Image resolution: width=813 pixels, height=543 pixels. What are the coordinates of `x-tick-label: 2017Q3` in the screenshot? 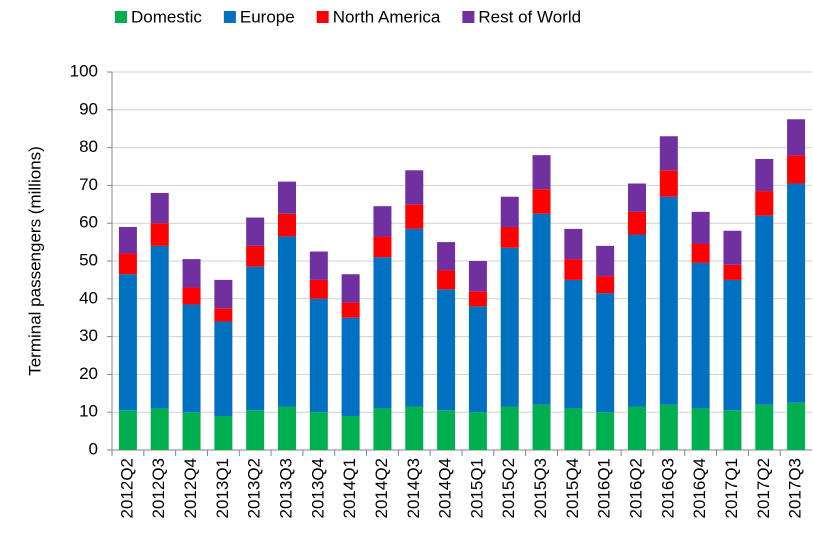 It's located at (795, 488).